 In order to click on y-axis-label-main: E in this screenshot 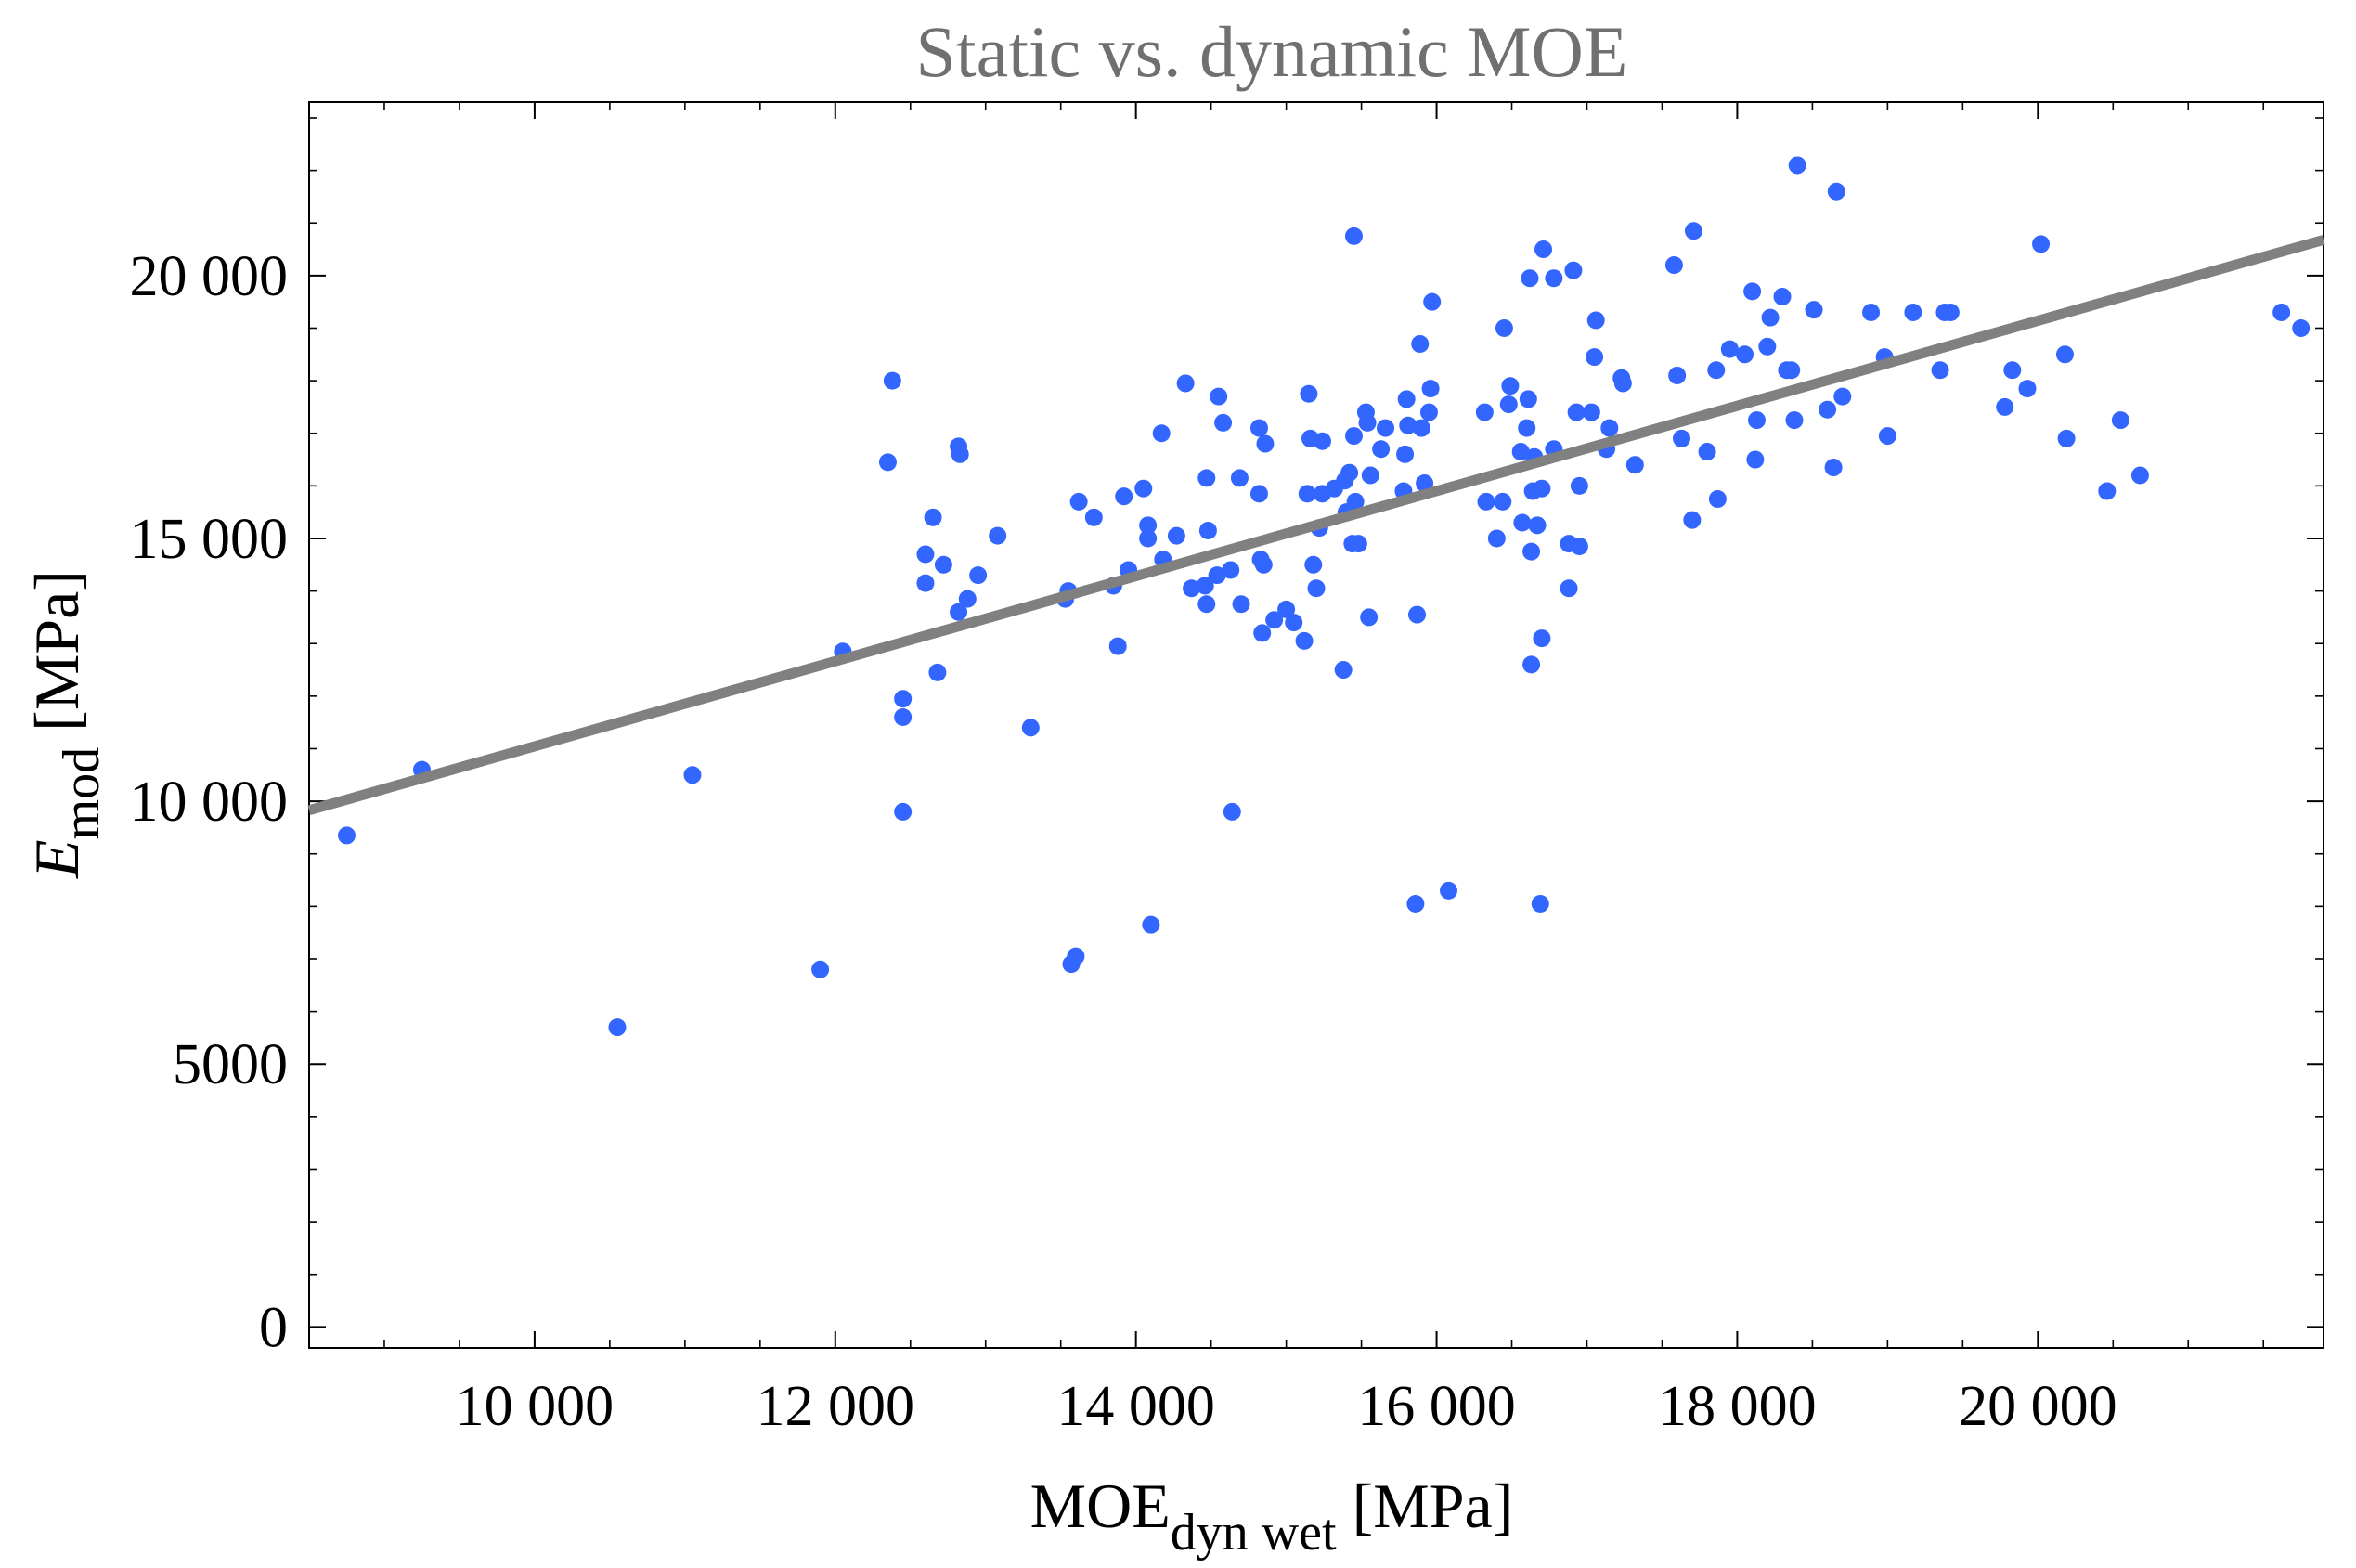, I will do `click(56, 859)`.